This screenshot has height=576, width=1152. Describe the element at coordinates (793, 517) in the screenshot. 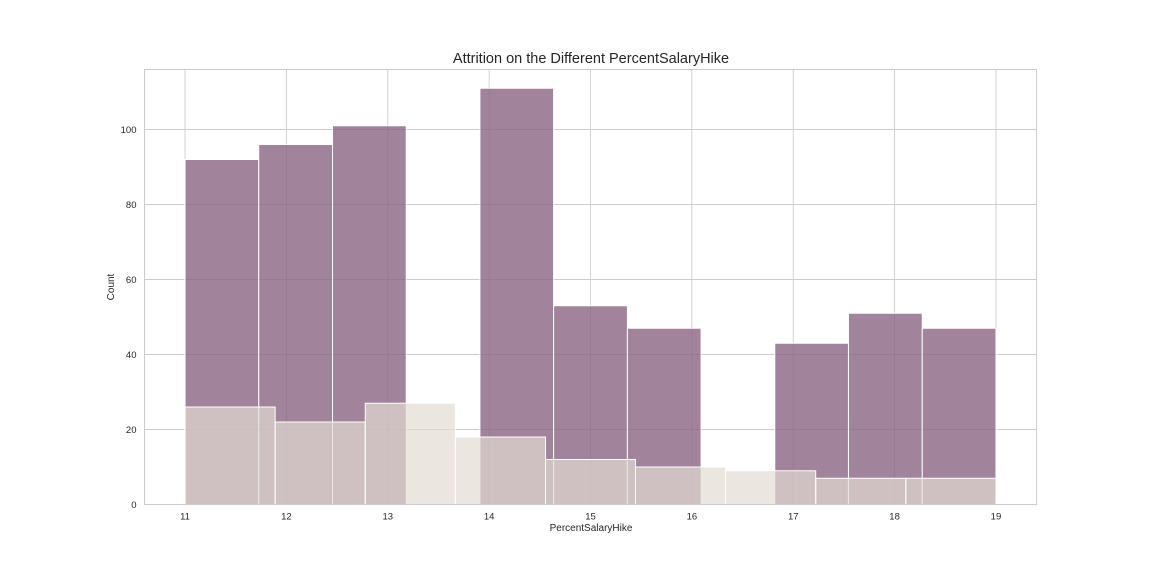

I see `x-tick-label: 17` at that location.